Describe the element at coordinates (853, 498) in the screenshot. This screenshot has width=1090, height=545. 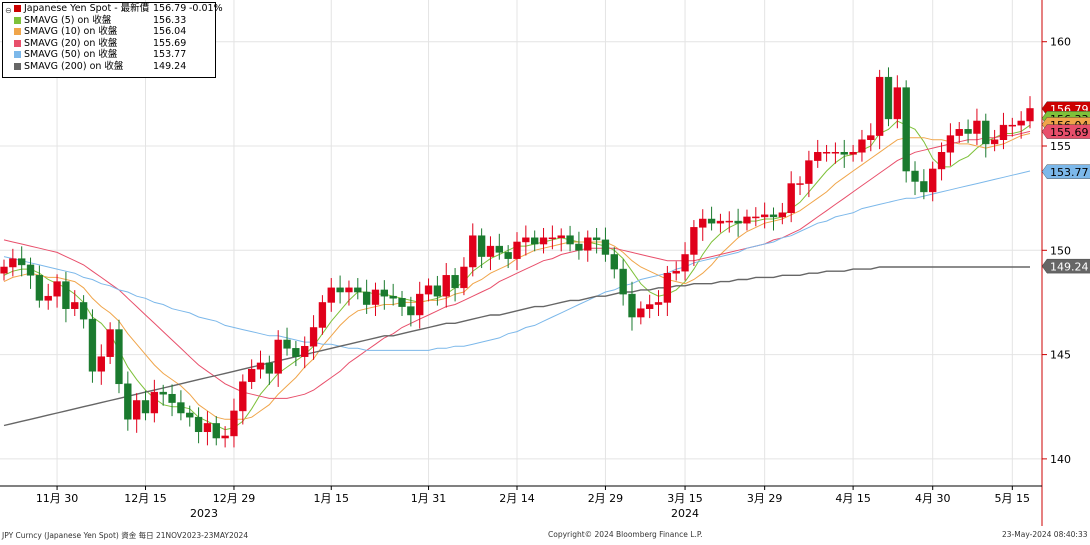
I see `x-tick-label: 4月 15` at that location.